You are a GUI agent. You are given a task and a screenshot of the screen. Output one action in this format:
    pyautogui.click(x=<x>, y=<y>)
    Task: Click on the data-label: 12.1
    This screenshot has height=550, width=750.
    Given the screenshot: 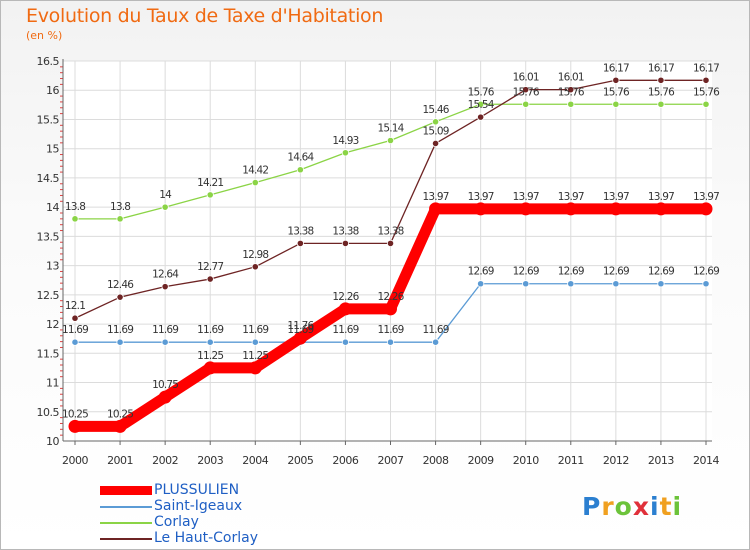 What is the action you would take?
    pyautogui.click(x=75, y=306)
    